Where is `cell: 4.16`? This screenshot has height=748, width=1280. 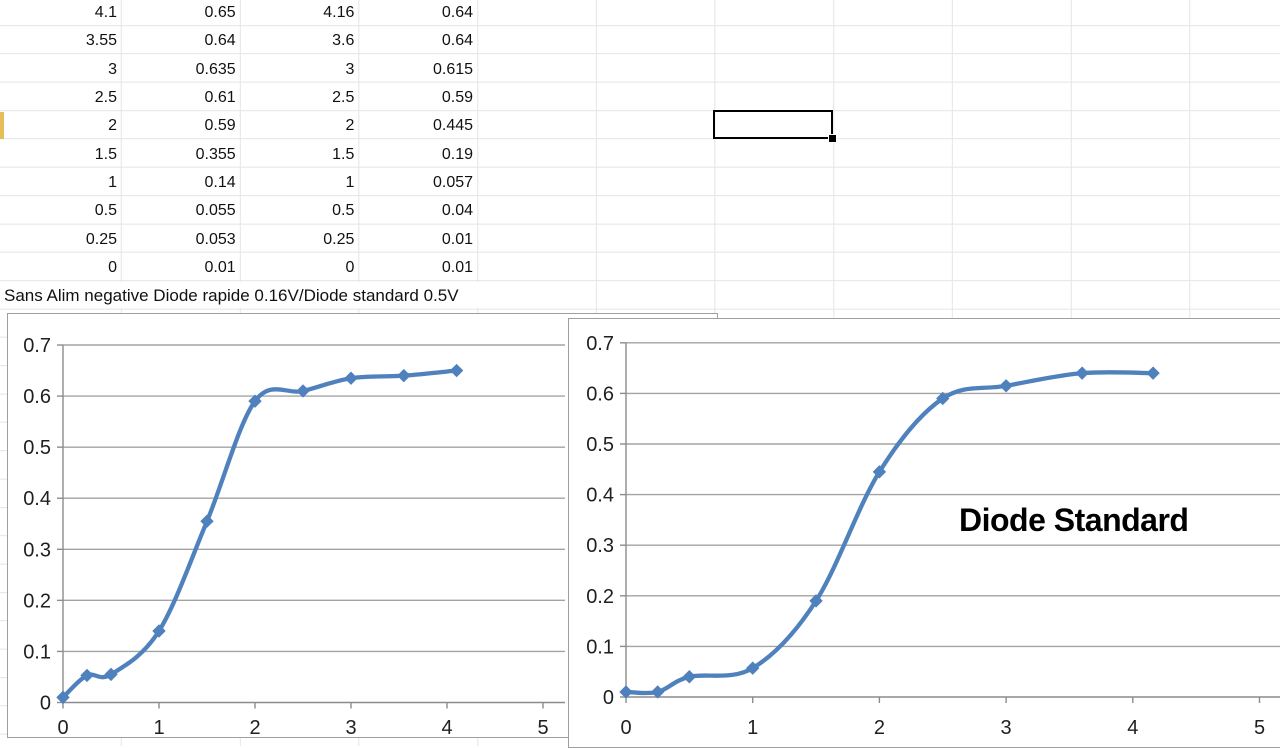 cell: 4.16 is located at coordinates (339, 12).